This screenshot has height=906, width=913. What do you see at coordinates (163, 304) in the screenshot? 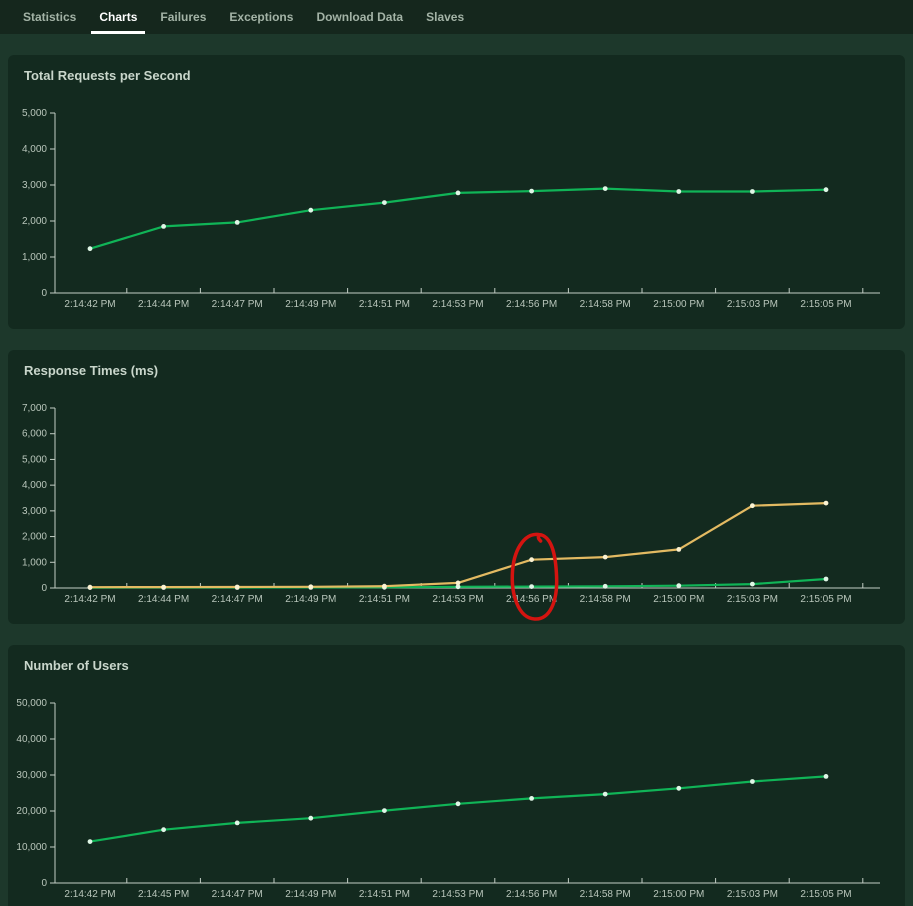
I see `x-tick-label: 2:14:44 PM` at bounding box center [163, 304].